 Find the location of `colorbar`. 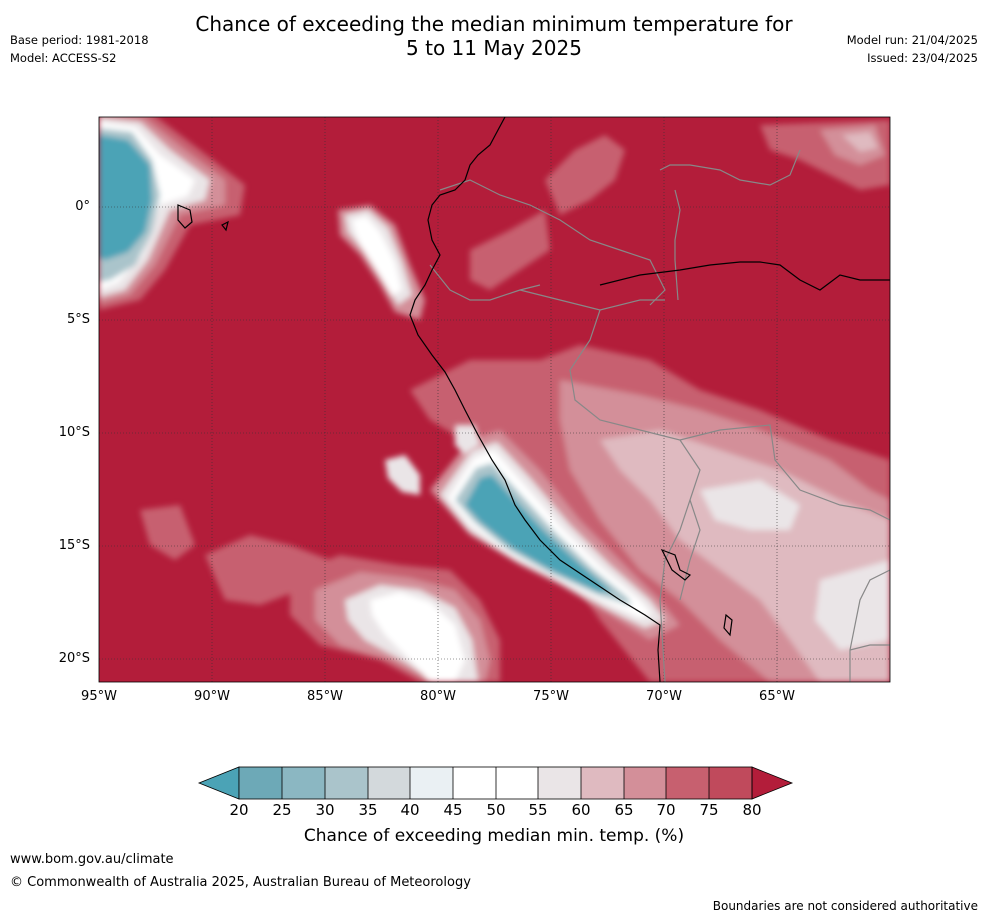

colorbar is located at coordinates (495, 783).